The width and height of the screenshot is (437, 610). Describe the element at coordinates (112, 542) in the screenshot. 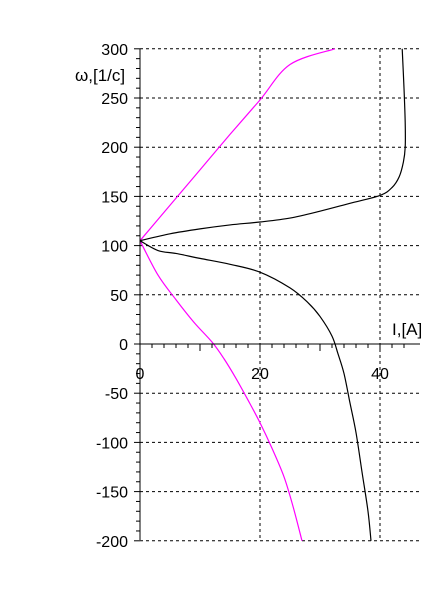

I see `y-tick-label--200: -200` at that location.